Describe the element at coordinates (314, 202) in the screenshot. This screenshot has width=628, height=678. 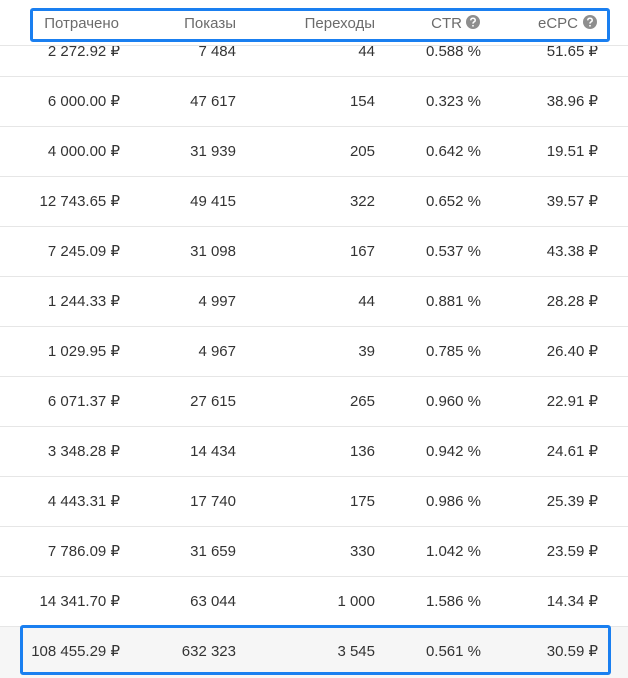
I see `table-row: 12 743.65 ₽ 49 415 322 0.652 % 39.57 ₽` at that location.